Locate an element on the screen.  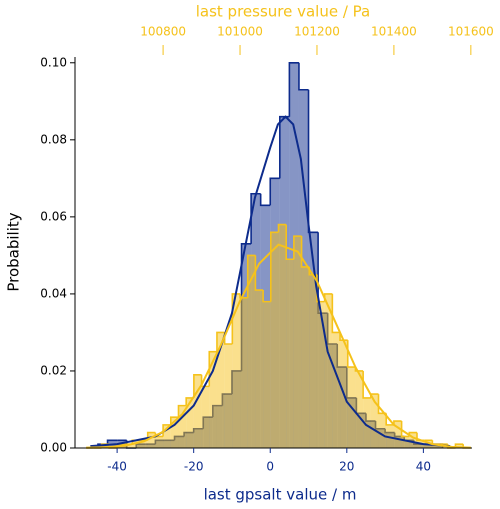
x2-axis-label: last pressure value / Pa is located at coordinates (283, 12).